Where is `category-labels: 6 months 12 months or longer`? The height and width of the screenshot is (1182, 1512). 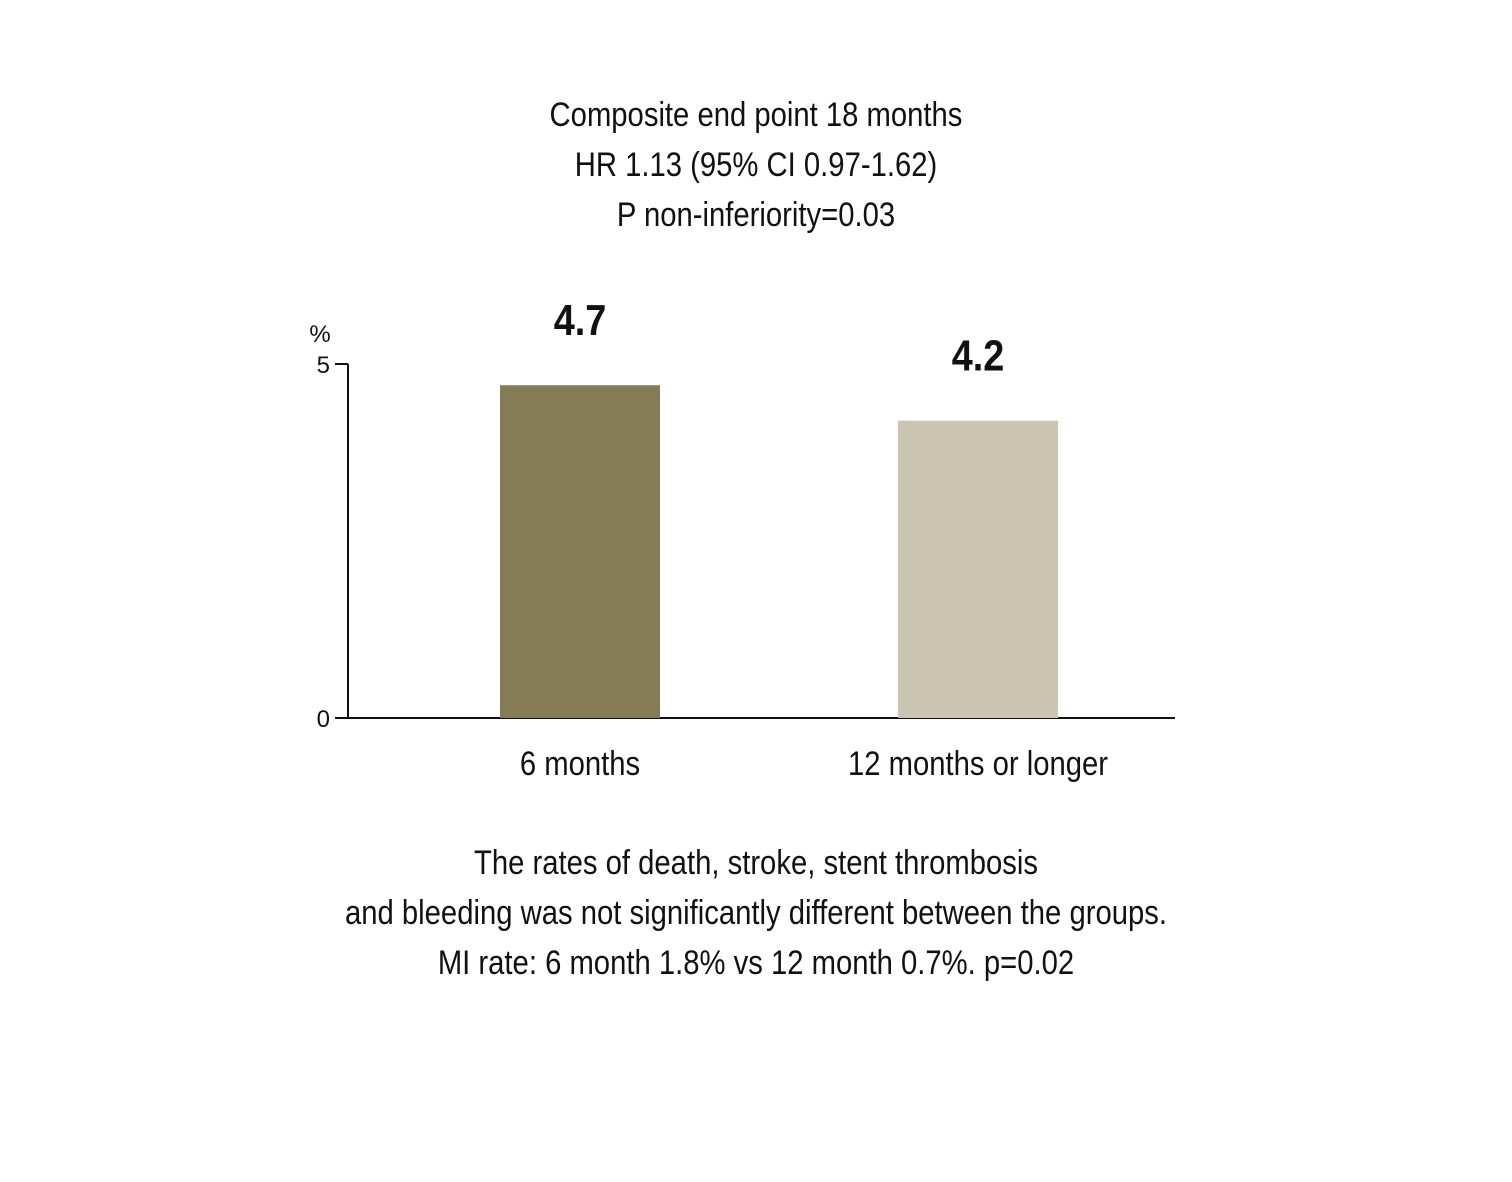 category-labels: 6 months 12 months or longer is located at coordinates (814, 763).